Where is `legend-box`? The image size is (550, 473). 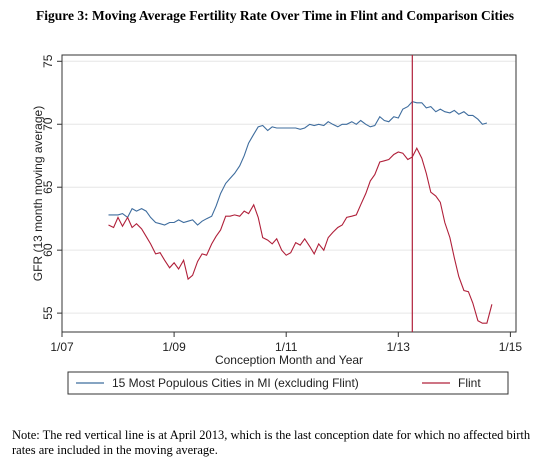 legend-box is located at coordinates (288, 383).